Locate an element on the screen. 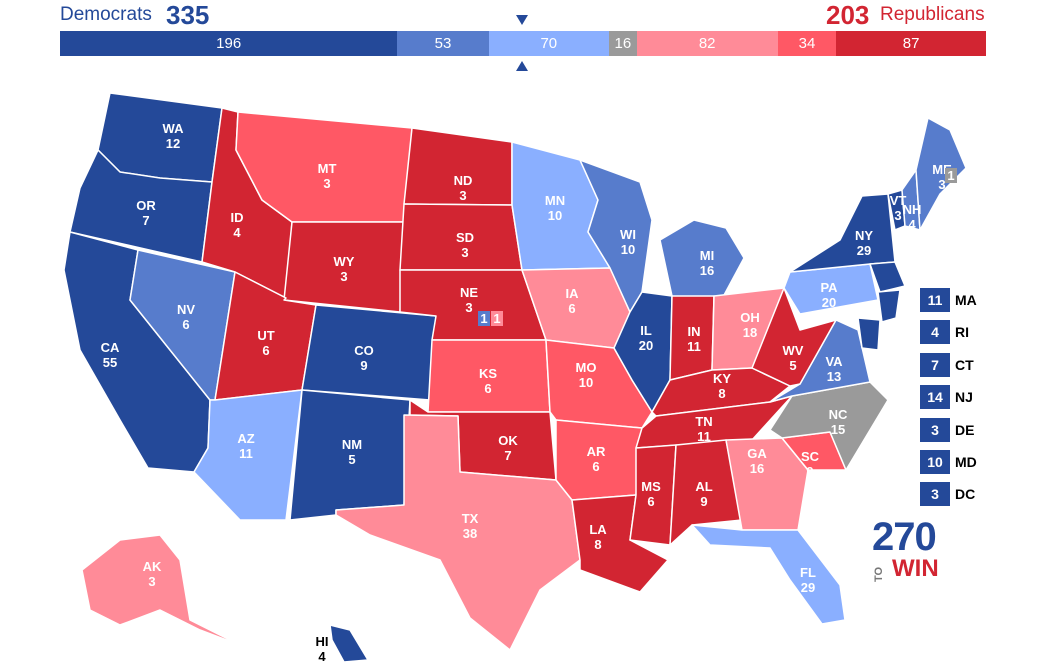  ne-district-1-value: 1 is located at coordinates (483, 318).